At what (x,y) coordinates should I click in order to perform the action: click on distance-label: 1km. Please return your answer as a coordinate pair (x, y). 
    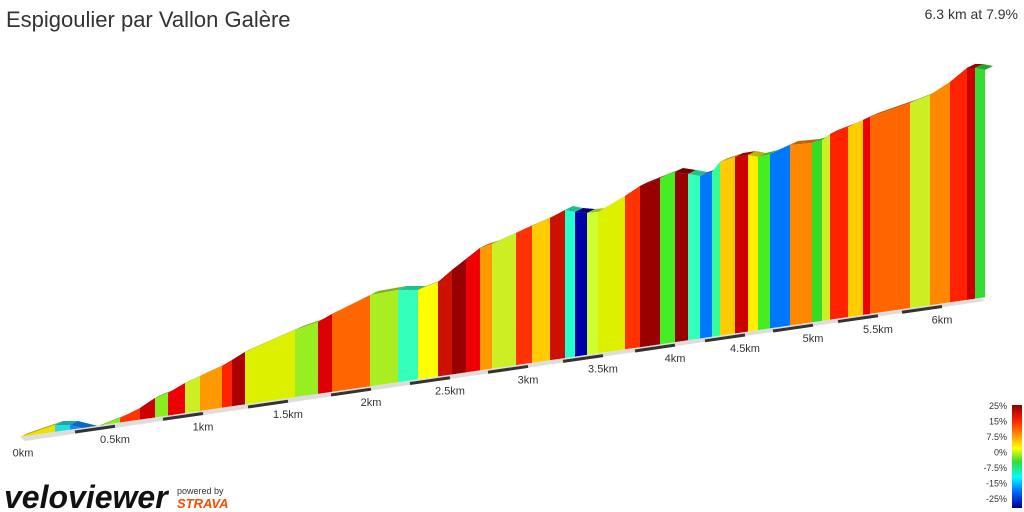
    Looking at the image, I should click on (203, 428).